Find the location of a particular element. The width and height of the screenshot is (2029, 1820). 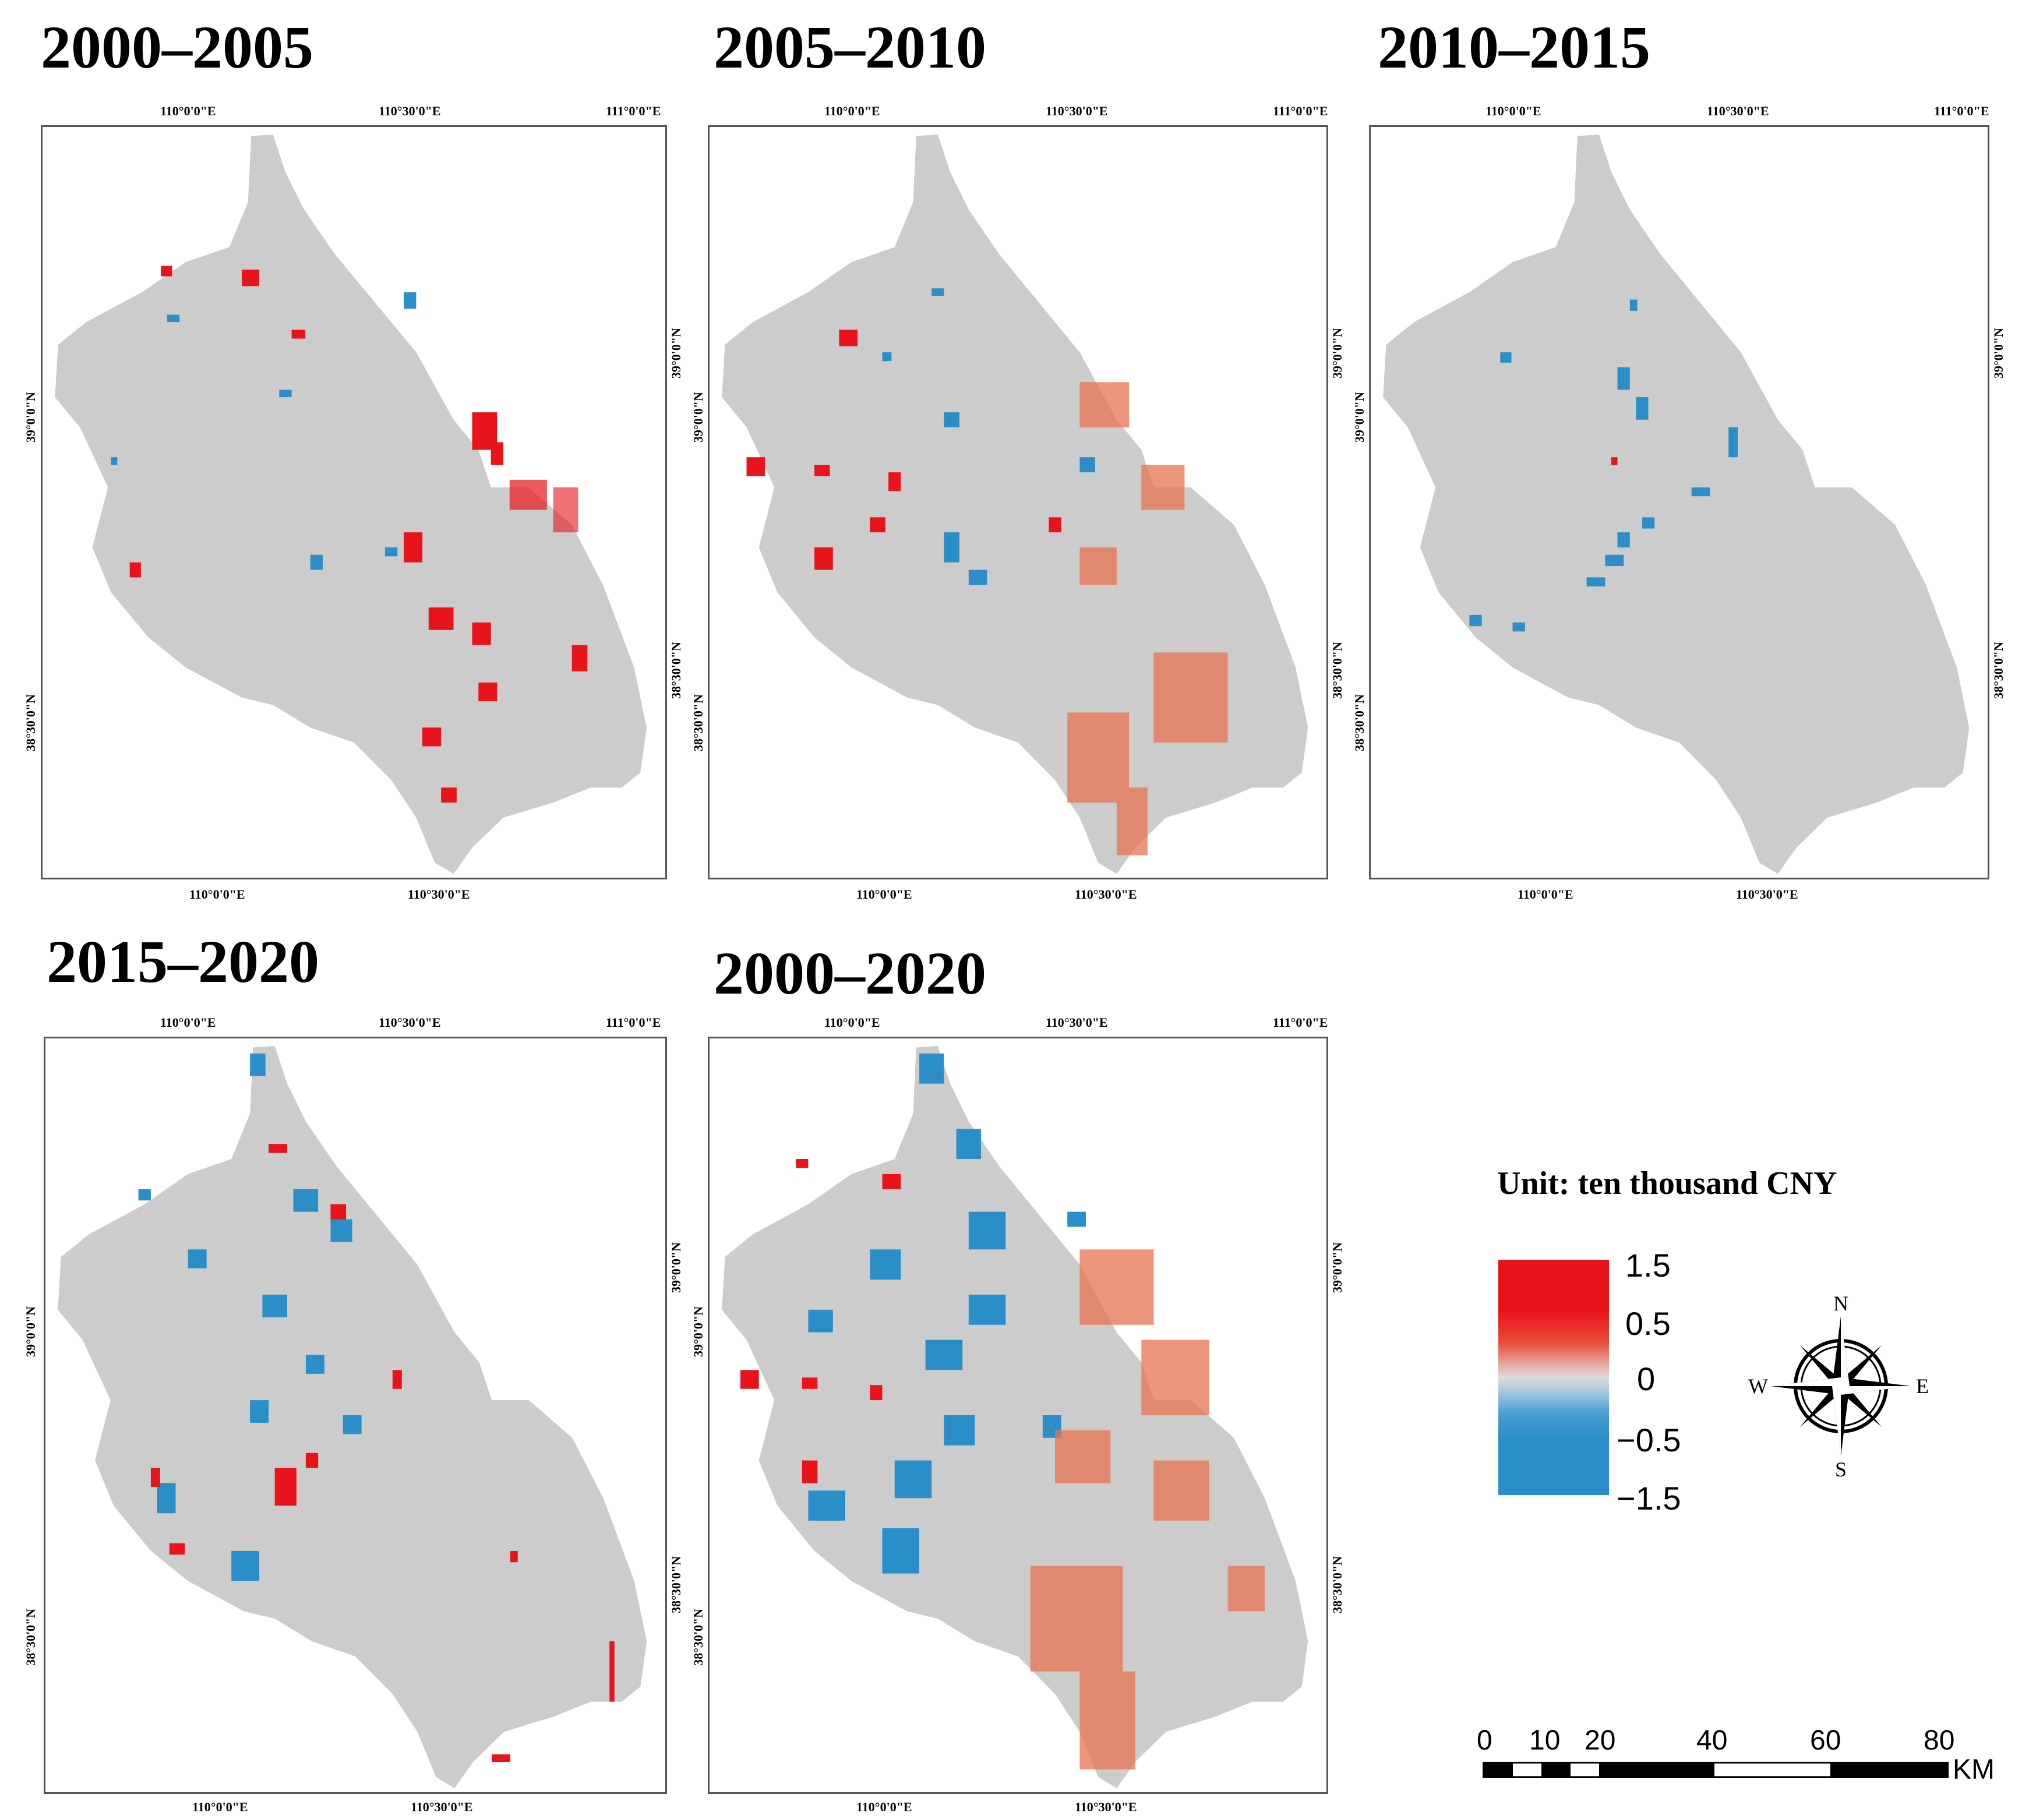

panel-title-2010-2015: 2010–2015 is located at coordinates (1514, 47).